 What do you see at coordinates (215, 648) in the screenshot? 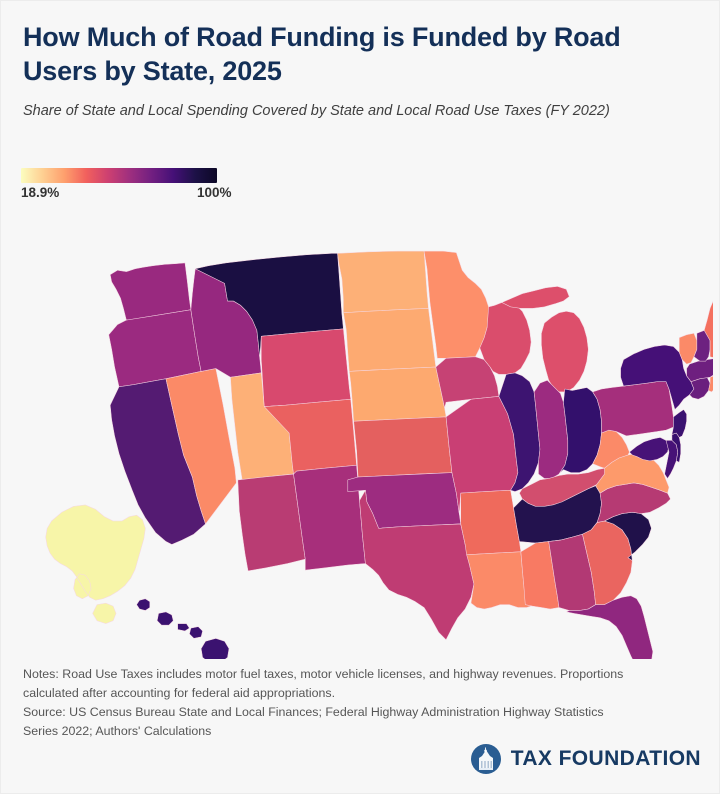
I see `state-HI-bigisland: Hawaii: 82%` at bounding box center [215, 648].